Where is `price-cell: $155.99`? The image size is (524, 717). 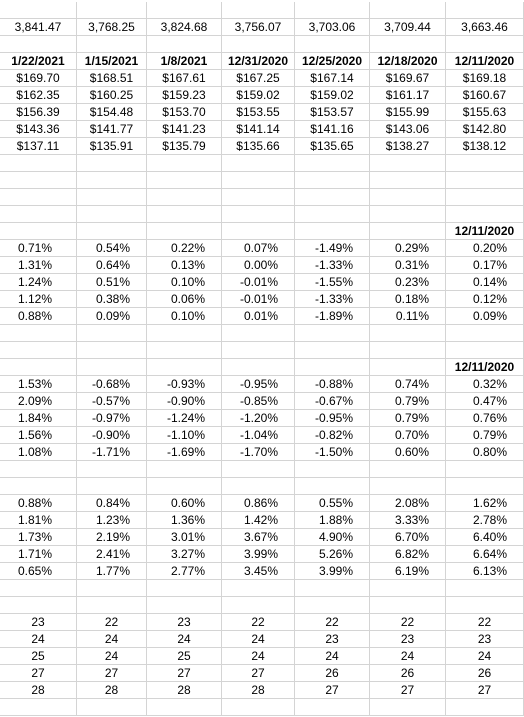 price-cell: $155.99 is located at coordinates (408, 112).